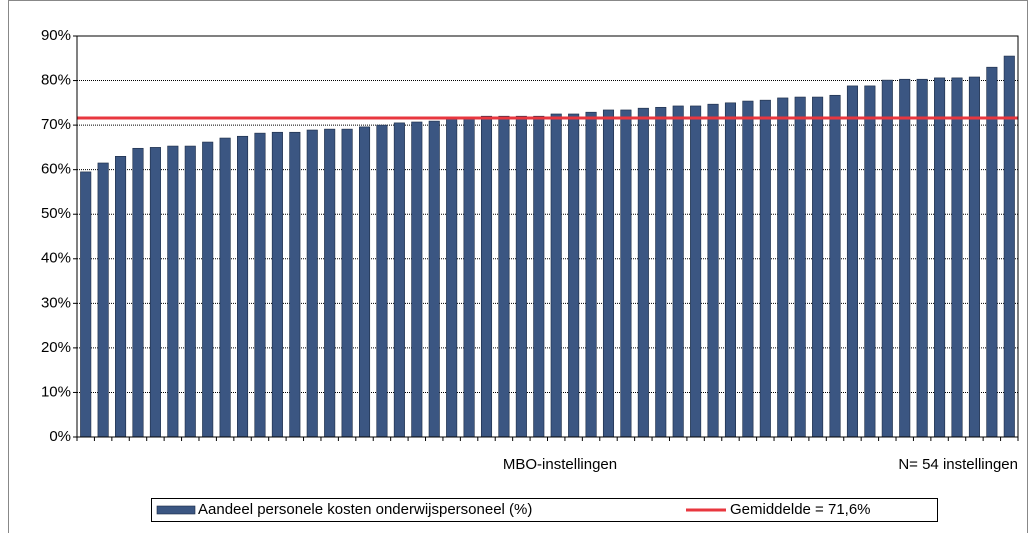 The image size is (1029, 533). What do you see at coordinates (56, 302) in the screenshot?
I see `y-tick-label: 30%` at bounding box center [56, 302].